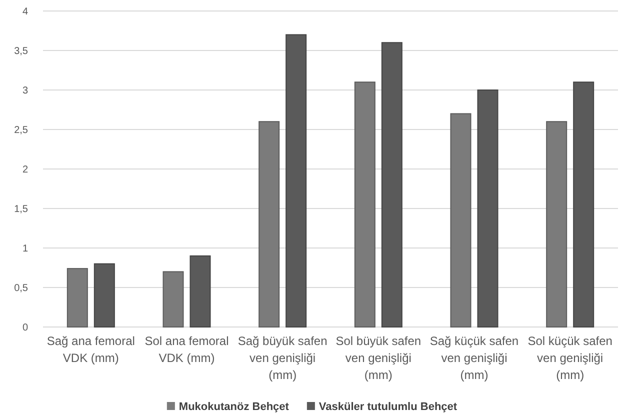 Image resolution: width=624 pixels, height=418 pixels. What do you see at coordinates (570, 358) in the screenshot?
I see `x-tick-label: Sol küçük safen ven genişliği (mm)` at bounding box center [570, 358].